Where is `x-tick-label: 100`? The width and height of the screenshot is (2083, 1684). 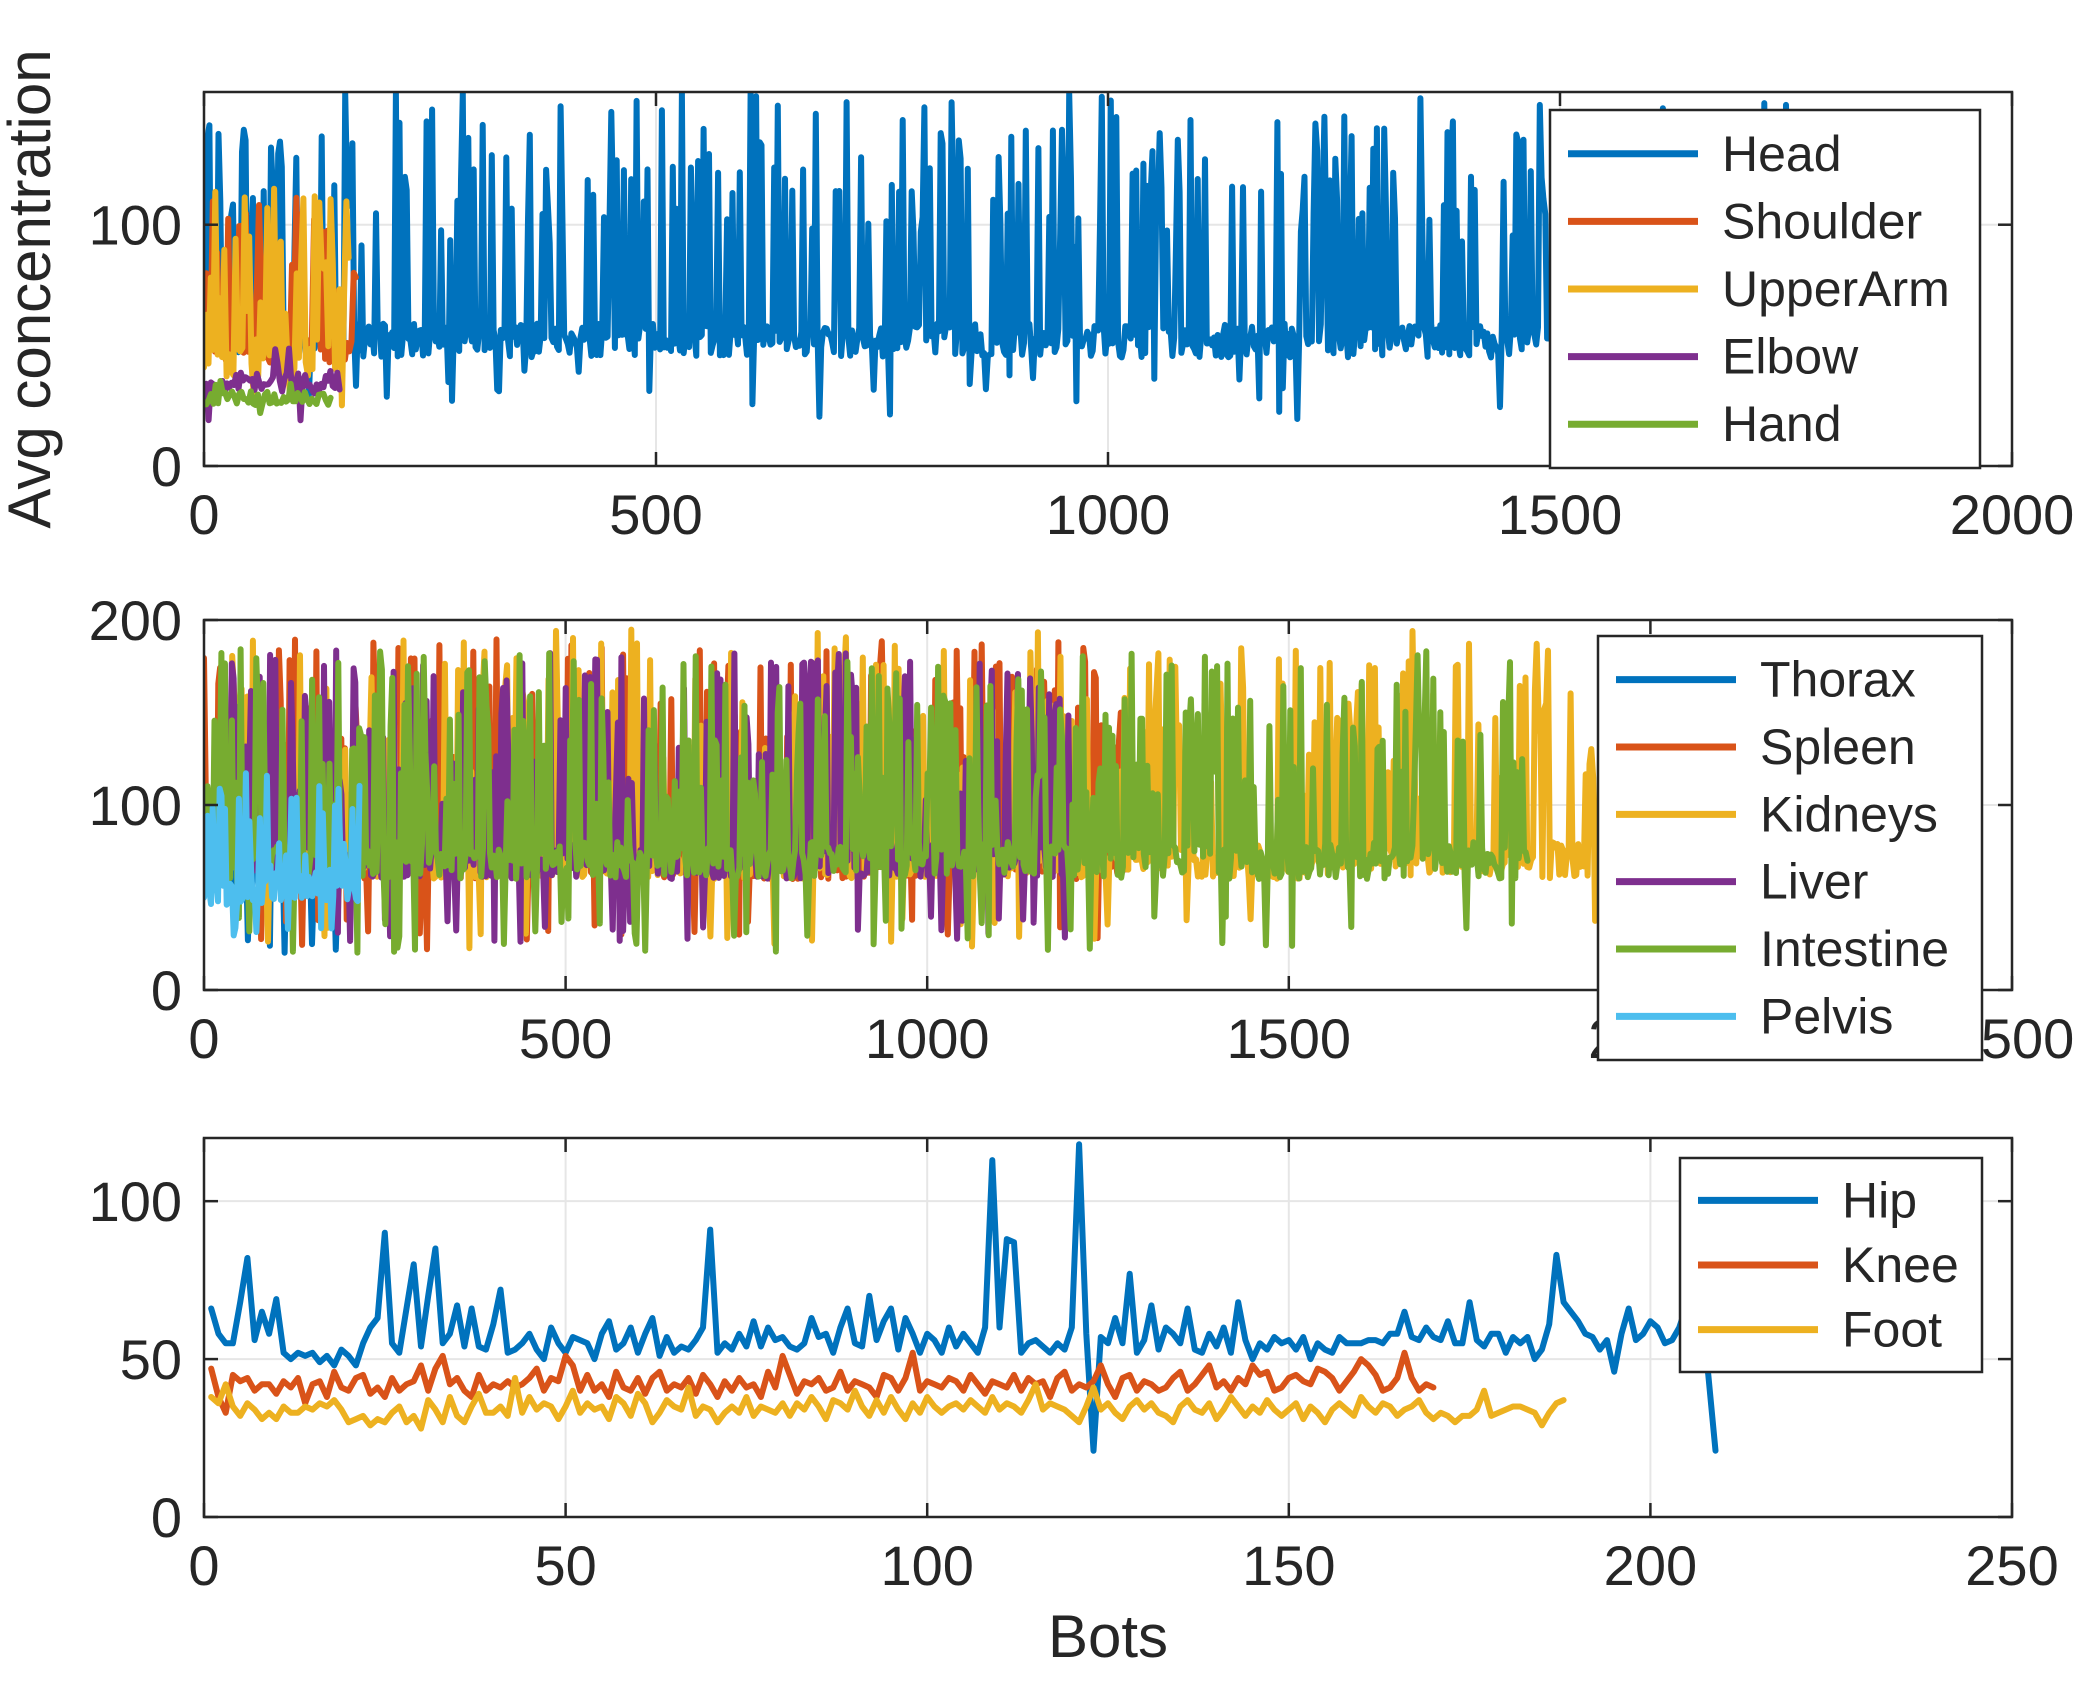
x-tick-label: 100 is located at coordinates (926, 1565).